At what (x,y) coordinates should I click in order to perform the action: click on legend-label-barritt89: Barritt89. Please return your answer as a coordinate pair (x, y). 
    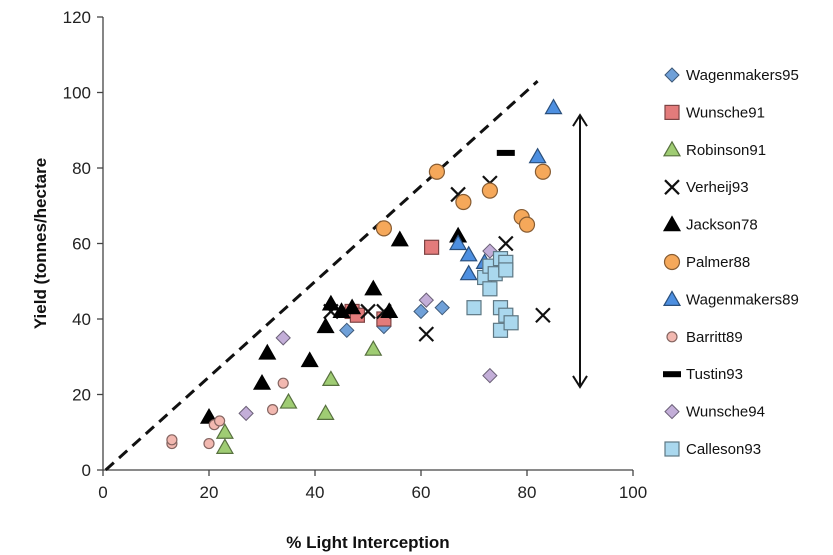
    Looking at the image, I should click on (714, 337).